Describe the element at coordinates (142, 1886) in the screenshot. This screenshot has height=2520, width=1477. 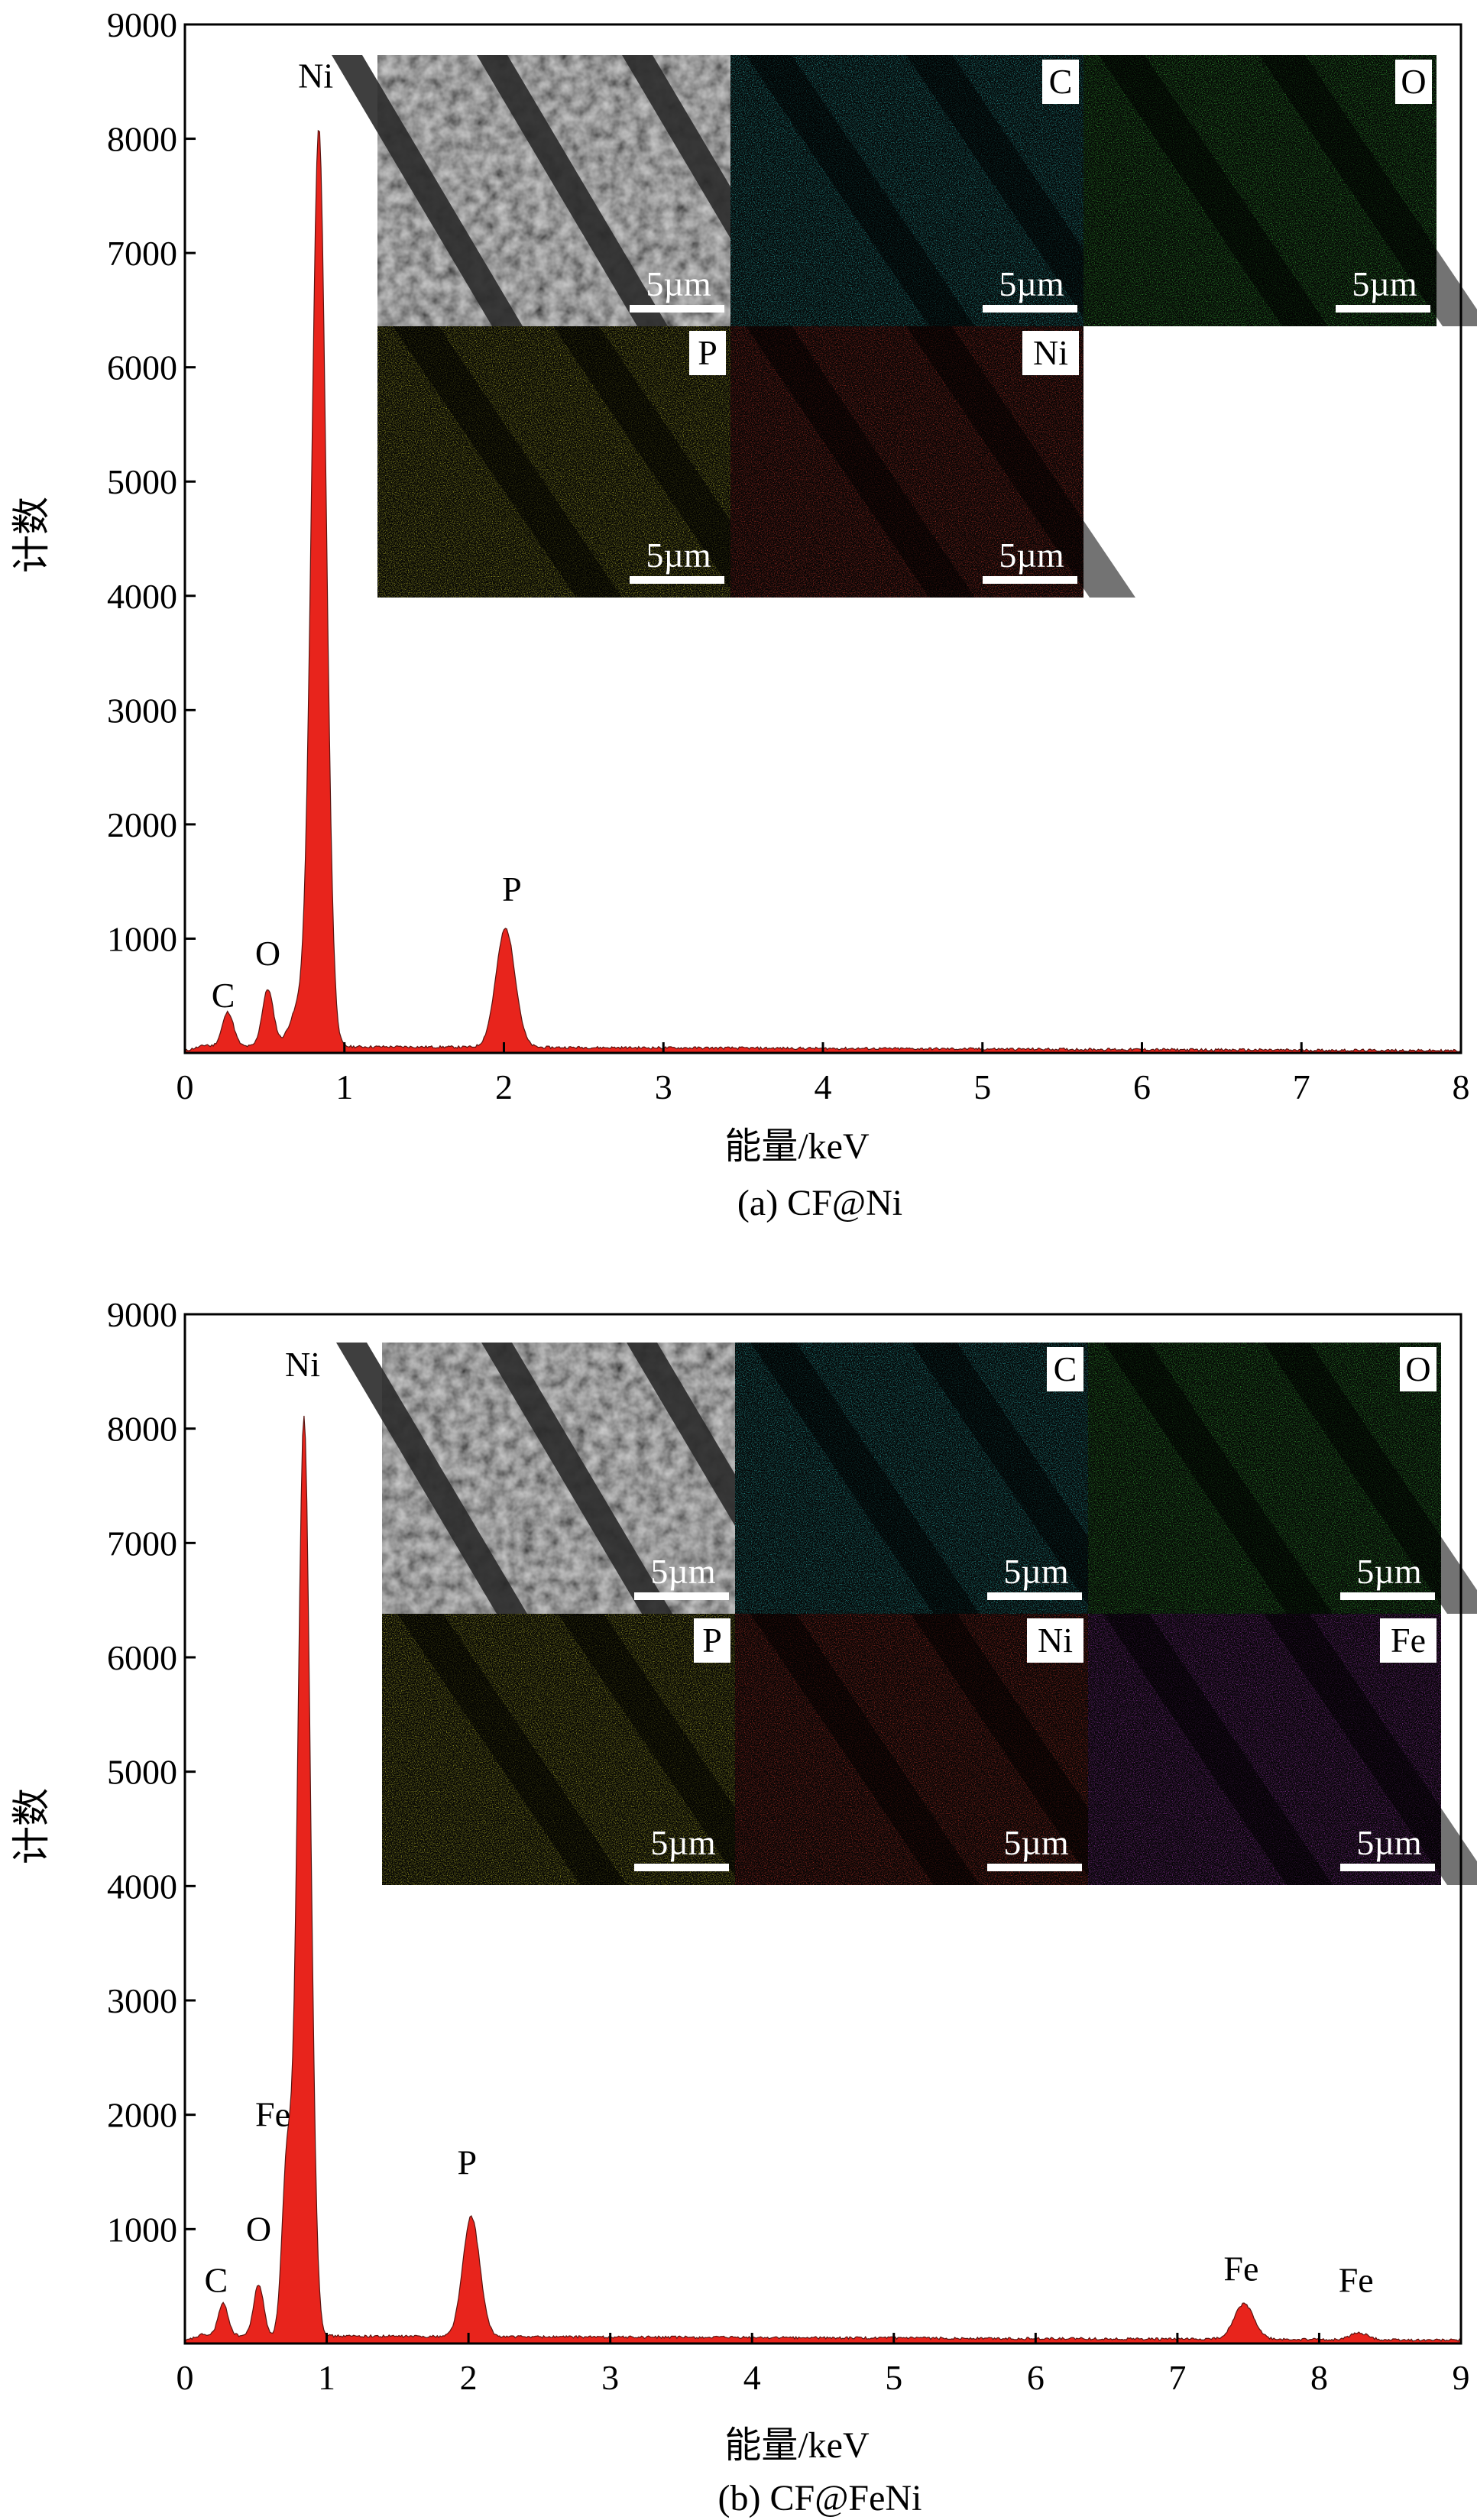
I see `panel-b-ytick-label: 4000` at that location.